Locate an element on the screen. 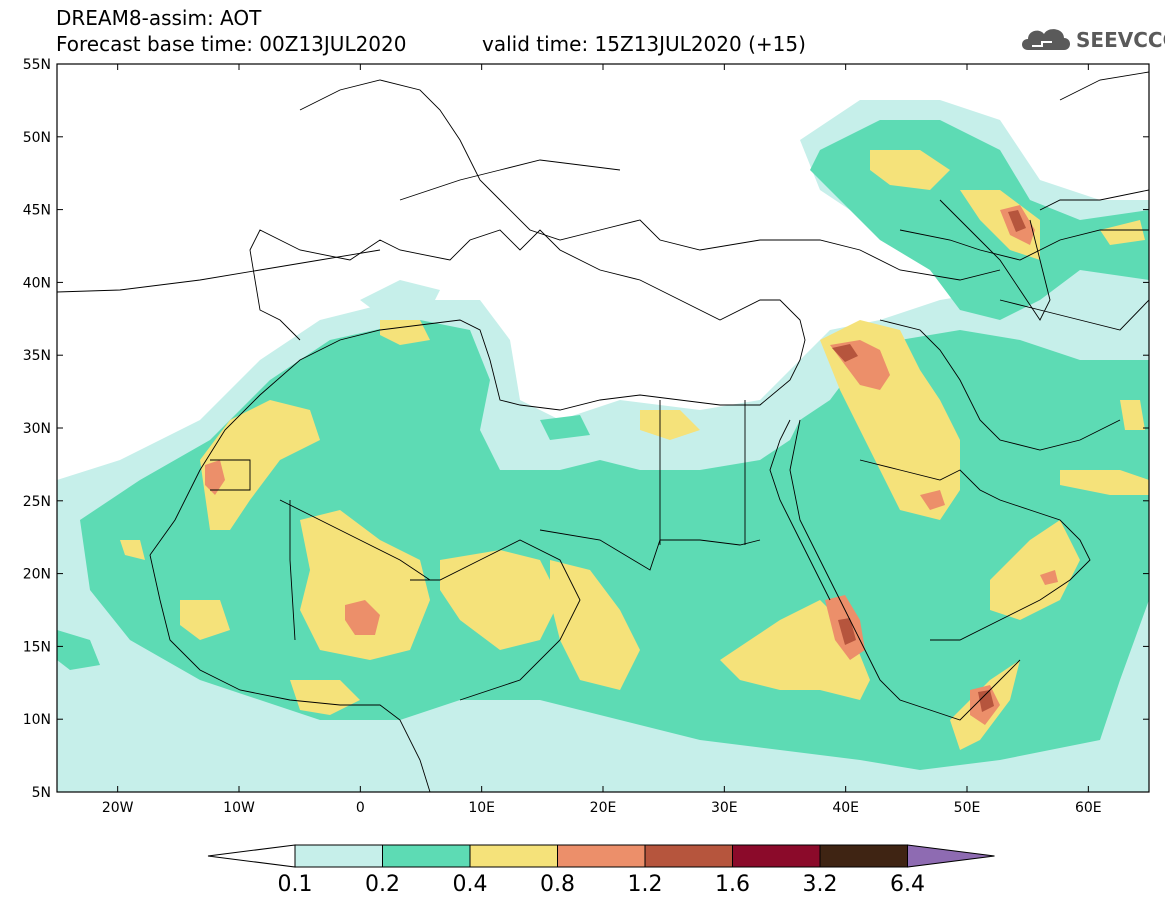 This screenshot has width=1165, height=905. lat-label: 10N is located at coordinates (37, 720).